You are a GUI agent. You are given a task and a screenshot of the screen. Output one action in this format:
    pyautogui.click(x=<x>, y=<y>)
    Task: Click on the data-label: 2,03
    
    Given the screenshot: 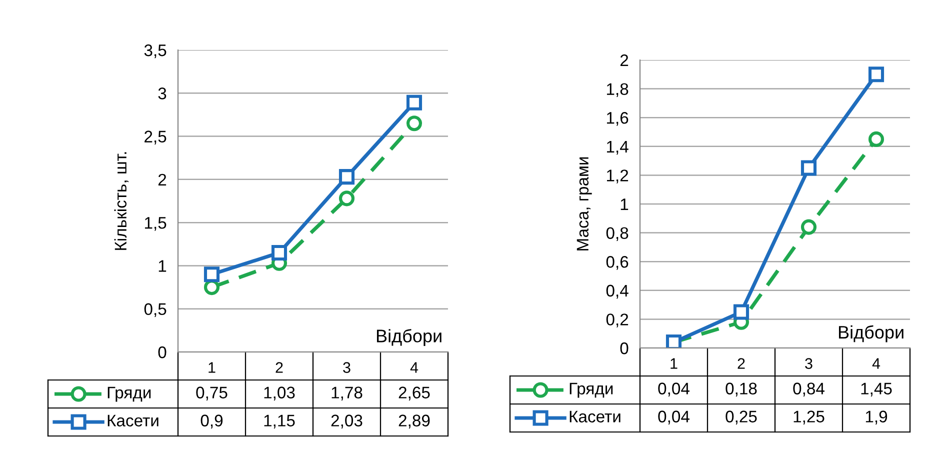 What is the action you would take?
    pyautogui.click(x=346, y=421)
    